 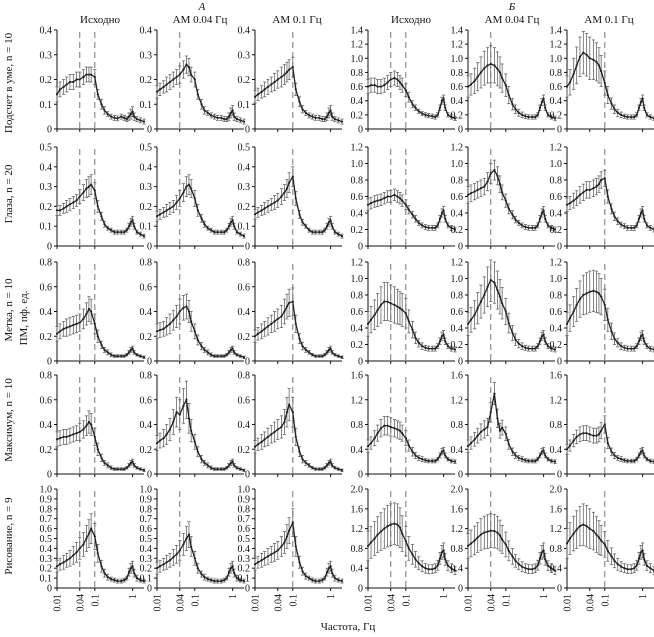 What do you see at coordinates (457, 490) in the screenshot?
I see `y-tick-label: 2.0` at bounding box center [457, 490].